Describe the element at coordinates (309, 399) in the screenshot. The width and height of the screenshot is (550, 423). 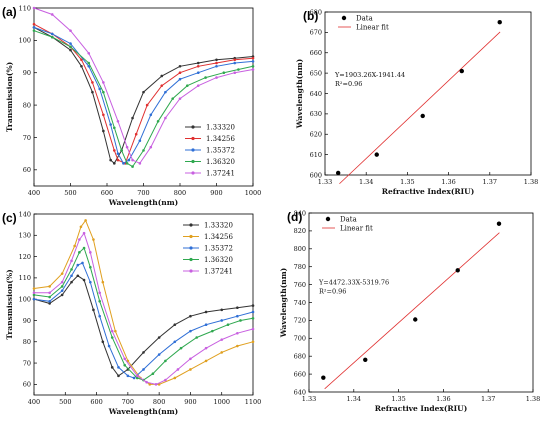
I see `x-tick-label: 1.33` at that location.